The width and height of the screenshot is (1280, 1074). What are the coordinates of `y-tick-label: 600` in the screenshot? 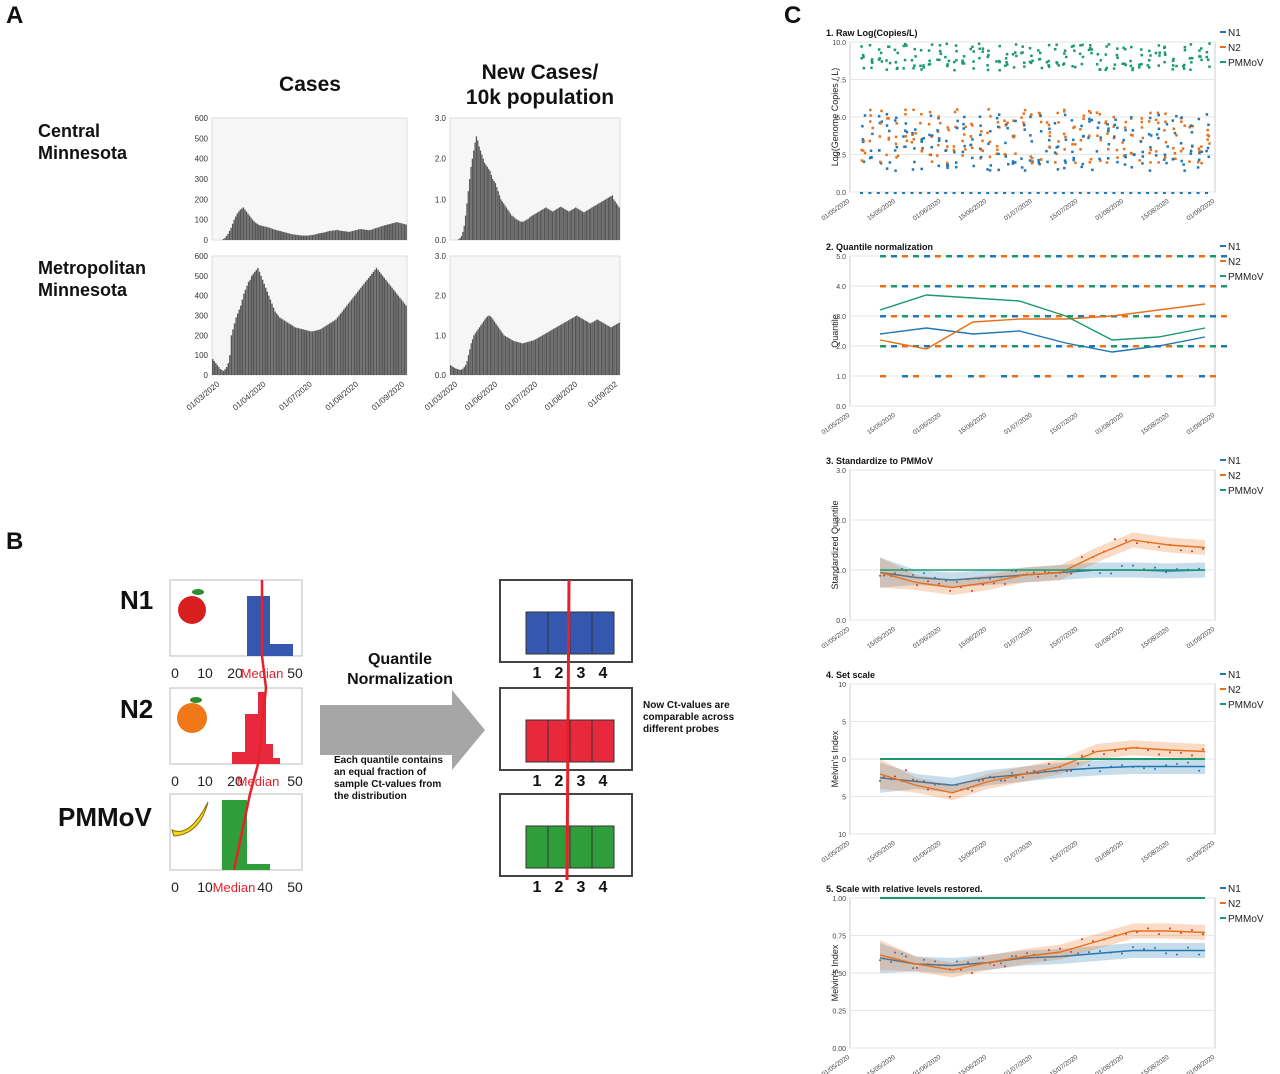 It's located at (202, 256).